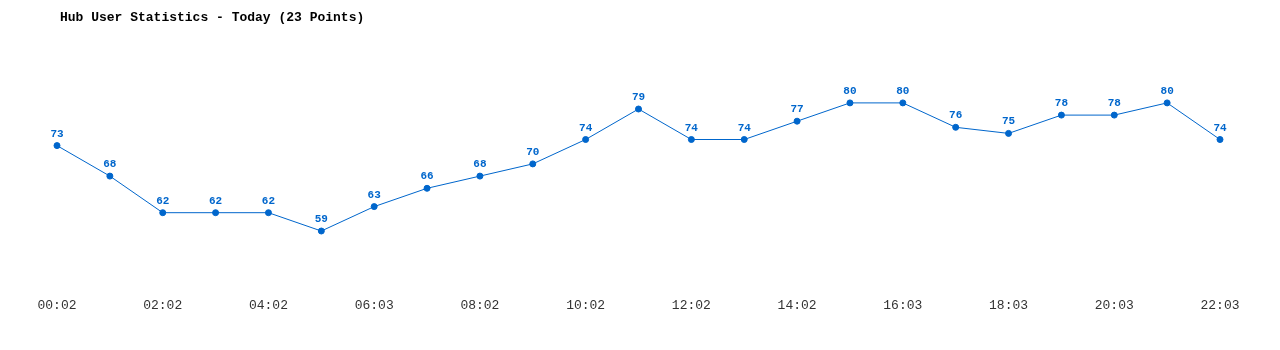 The width and height of the screenshot is (1280, 350). What do you see at coordinates (533, 151) in the screenshot?
I see `data-label: 70` at bounding box center [533, 151].